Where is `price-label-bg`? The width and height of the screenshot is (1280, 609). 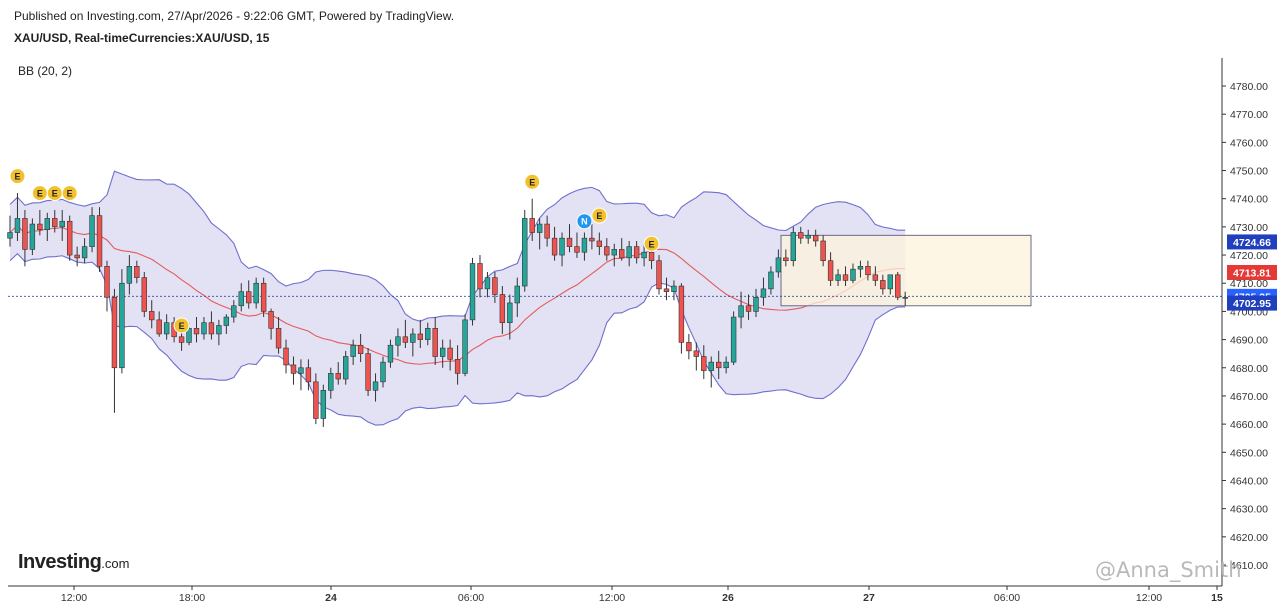
price-label-bg is located at coordinates (1252, 303).